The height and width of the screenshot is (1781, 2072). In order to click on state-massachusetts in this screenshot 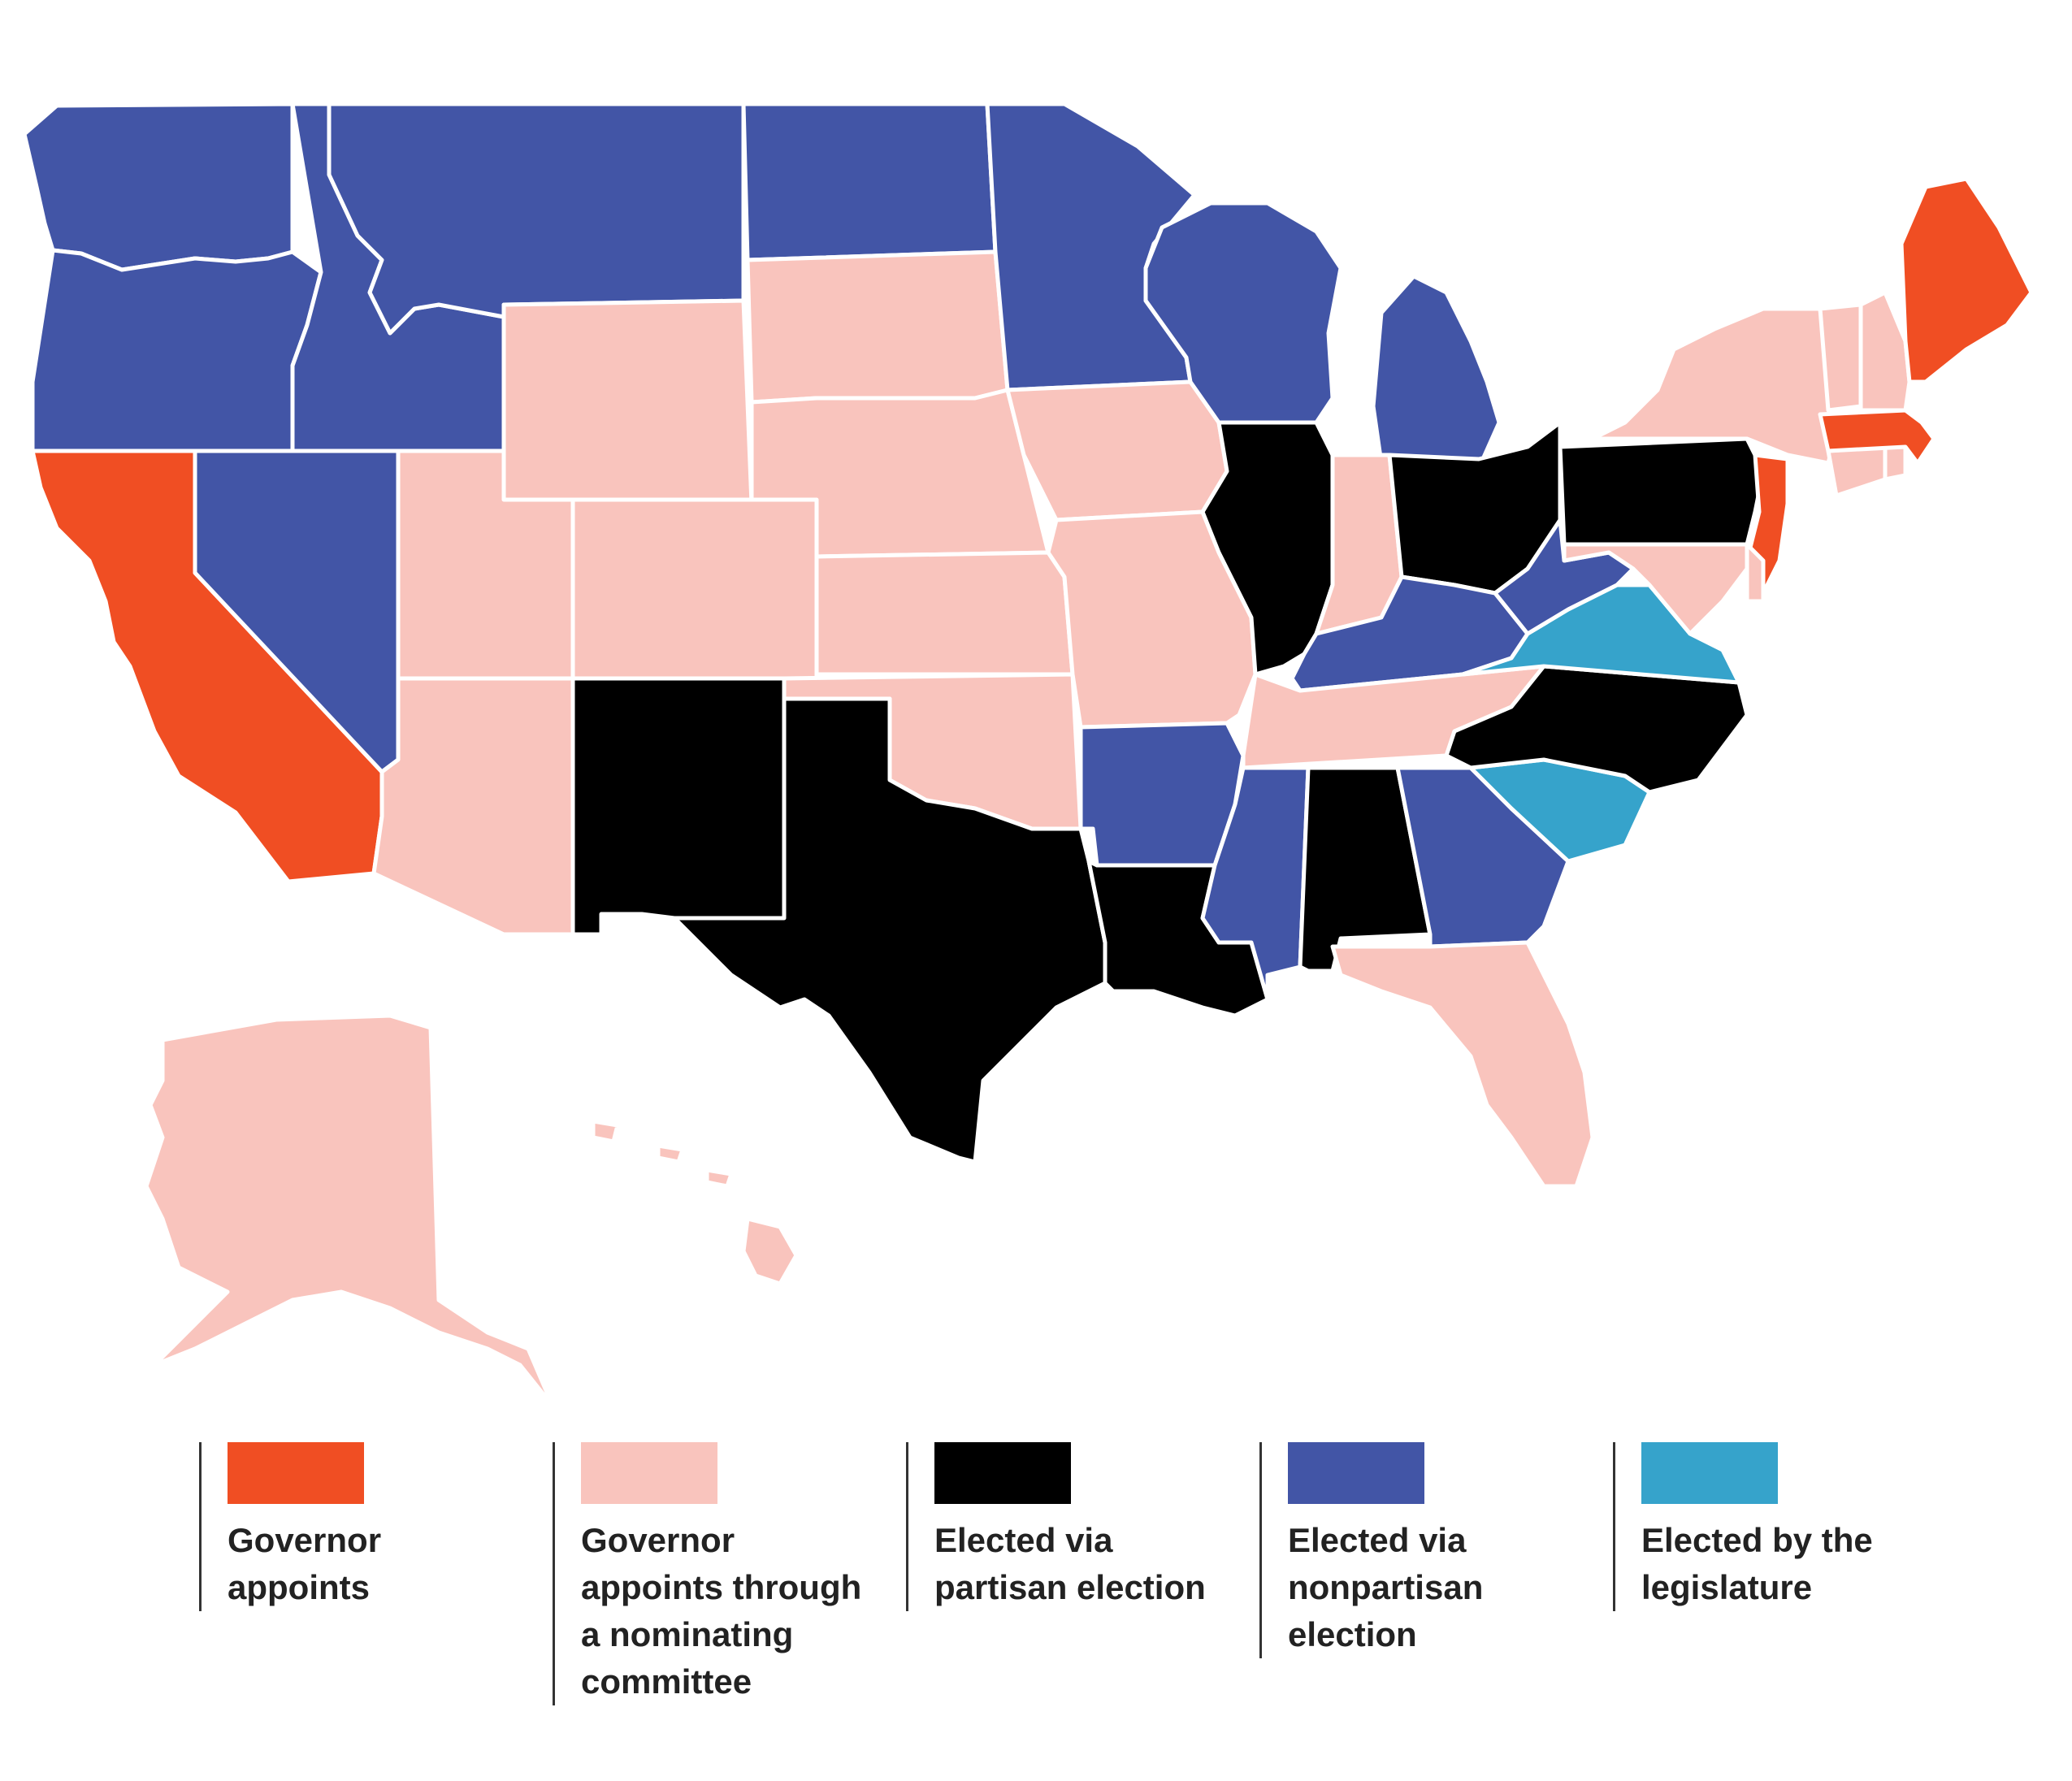, I will do `click(1877, 437)`.